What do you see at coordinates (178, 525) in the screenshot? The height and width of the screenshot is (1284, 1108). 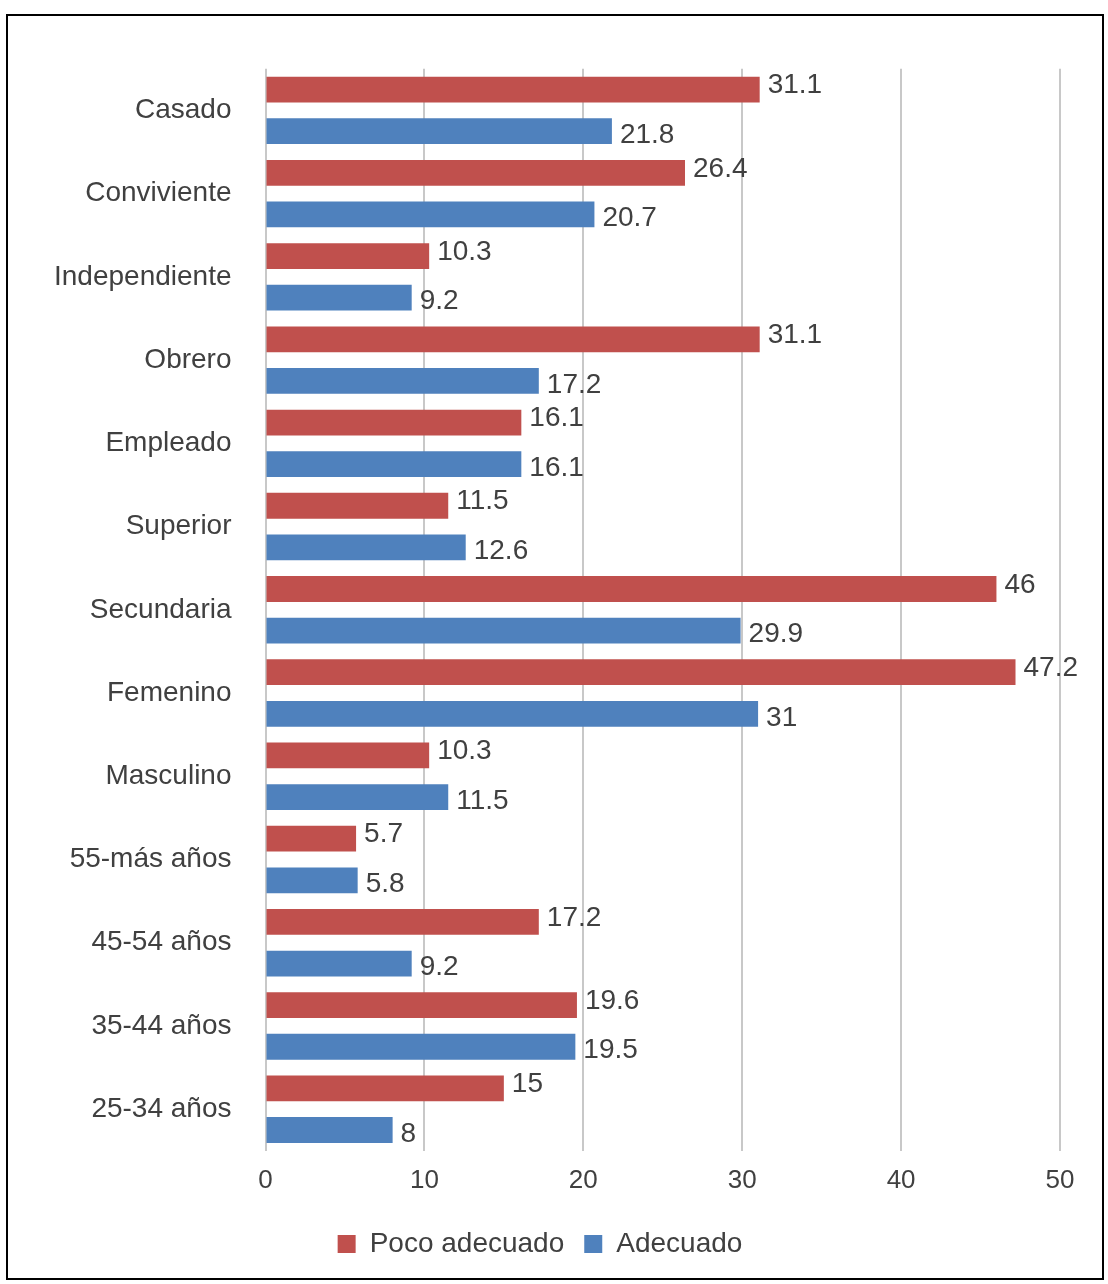 I see `y-tick-label: Superior` at bounding box center [178, 525].